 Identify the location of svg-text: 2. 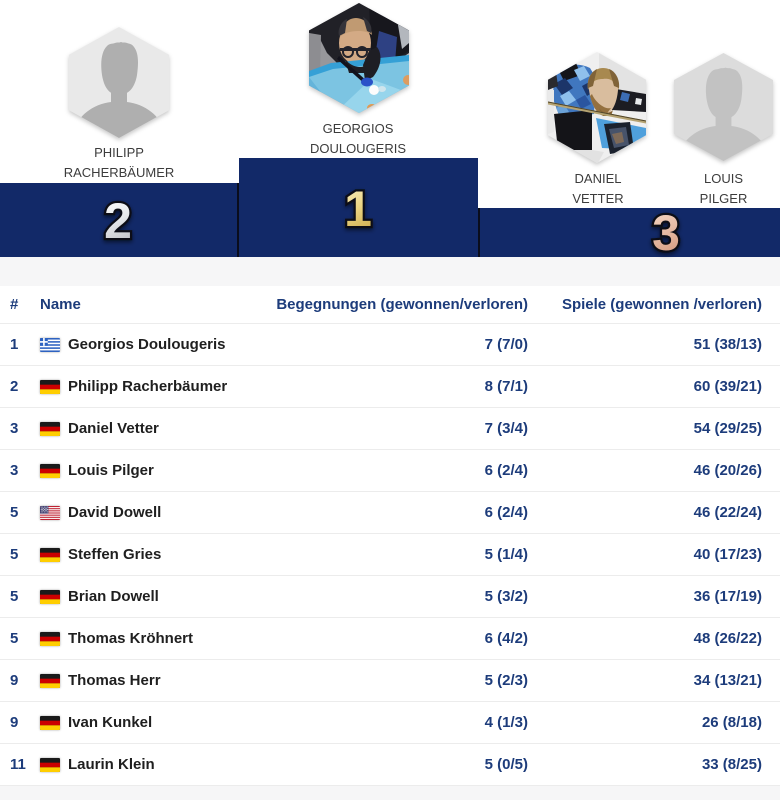
(118, 221).